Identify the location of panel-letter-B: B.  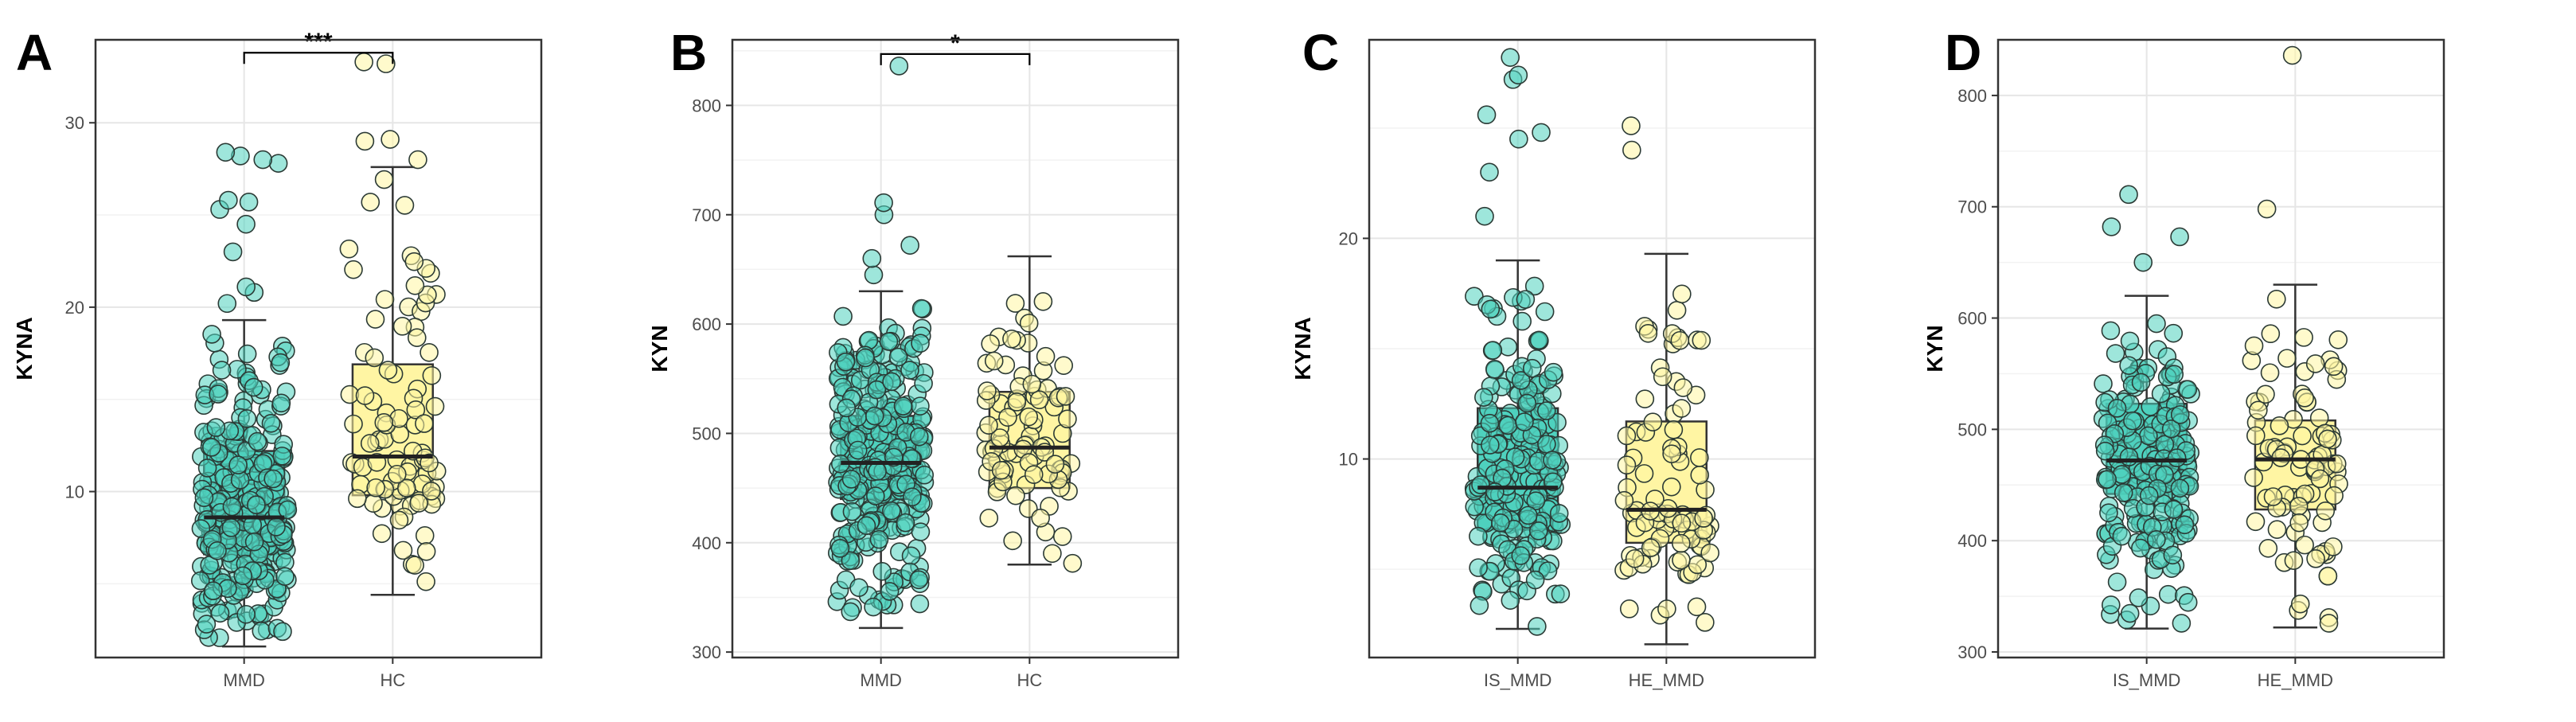
(688, 52).